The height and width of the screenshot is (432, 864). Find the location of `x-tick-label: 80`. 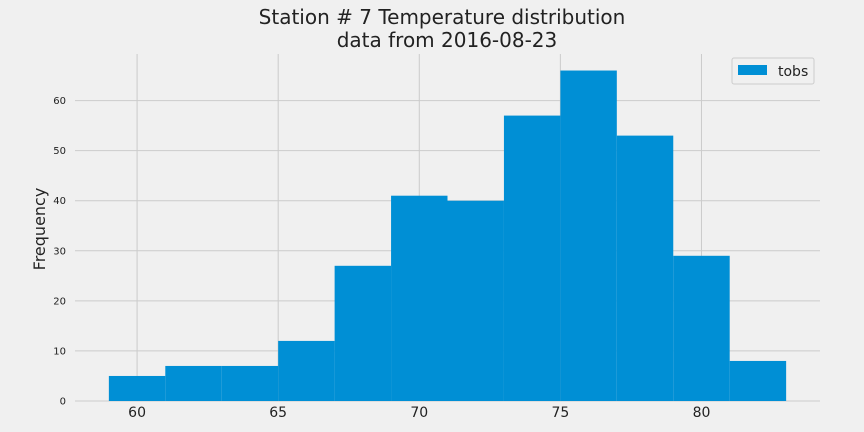

x-tick-label: 80 is located at coordinates (702, 413).